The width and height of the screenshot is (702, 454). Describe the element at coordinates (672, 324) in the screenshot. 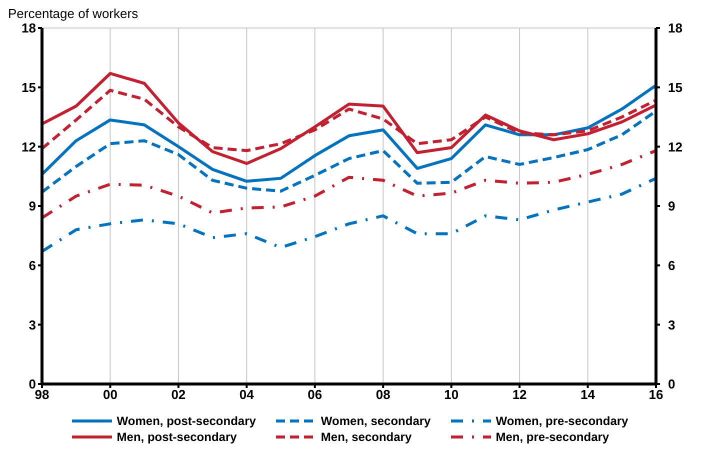

I see `y2-tick-label: 3` at that location.